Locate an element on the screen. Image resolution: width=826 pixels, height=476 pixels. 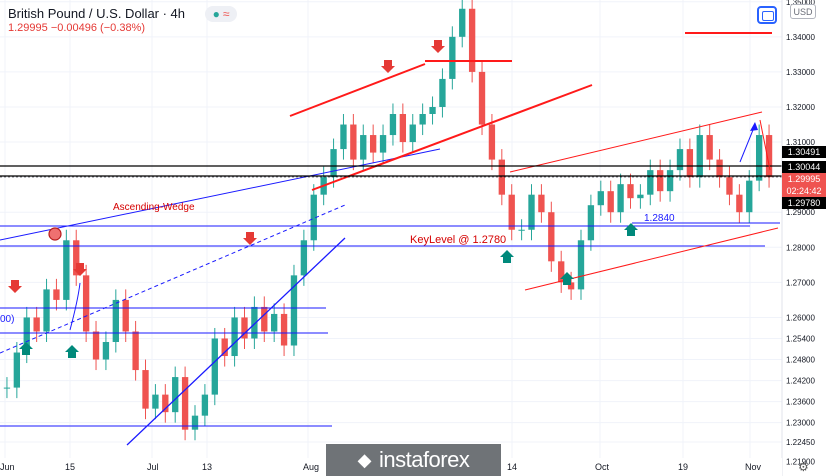
support-level-label: 1.2840 is located at coordinates (659, 218).